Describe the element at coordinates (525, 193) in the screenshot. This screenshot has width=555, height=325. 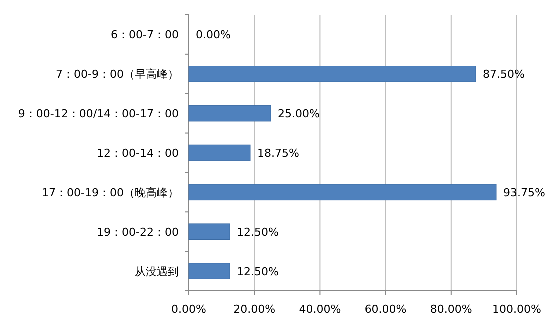
I see `data-label: 93.75%` at that location.